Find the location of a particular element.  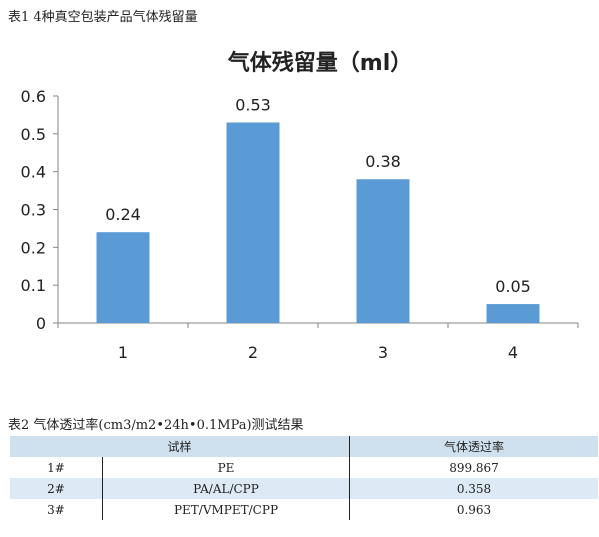

permeability-value: 899.867 is located at coordinates (474, 467).